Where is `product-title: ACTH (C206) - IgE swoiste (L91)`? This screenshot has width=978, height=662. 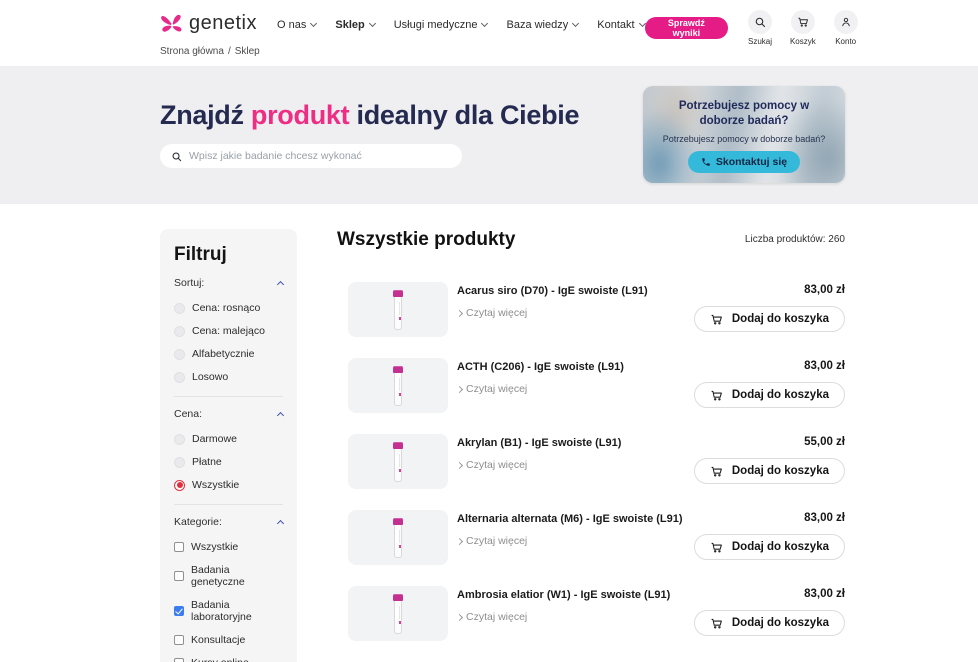 product-title: ACTH (C206) - IgE swoiste (L91) is located at coordinates (540, 367).